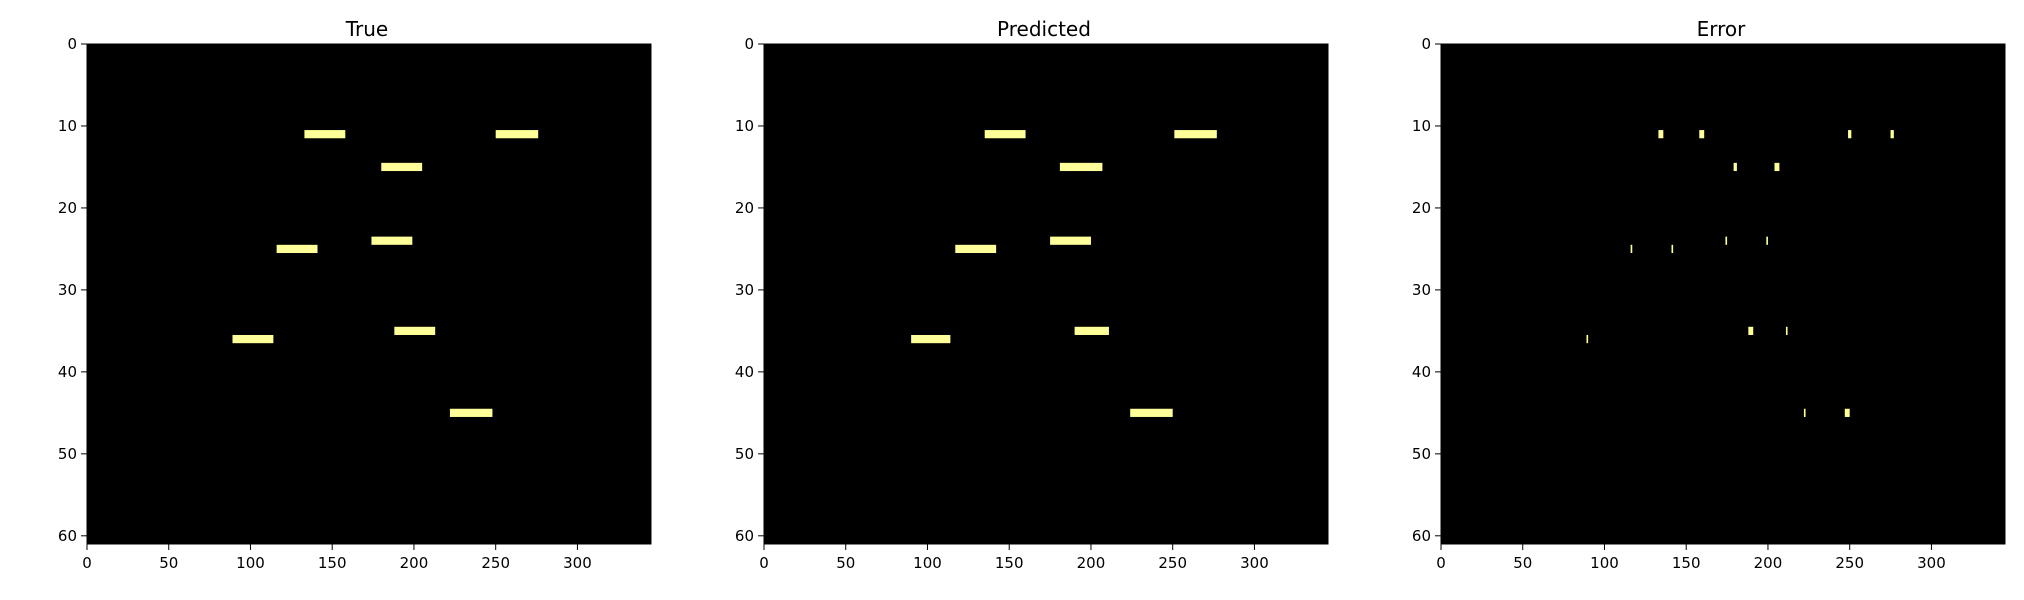 The height and width of the screenshot is (600, 2024). Describe the element at coordinates (366, 29) in the screenshot. I see `subplot-title: True` at that location.